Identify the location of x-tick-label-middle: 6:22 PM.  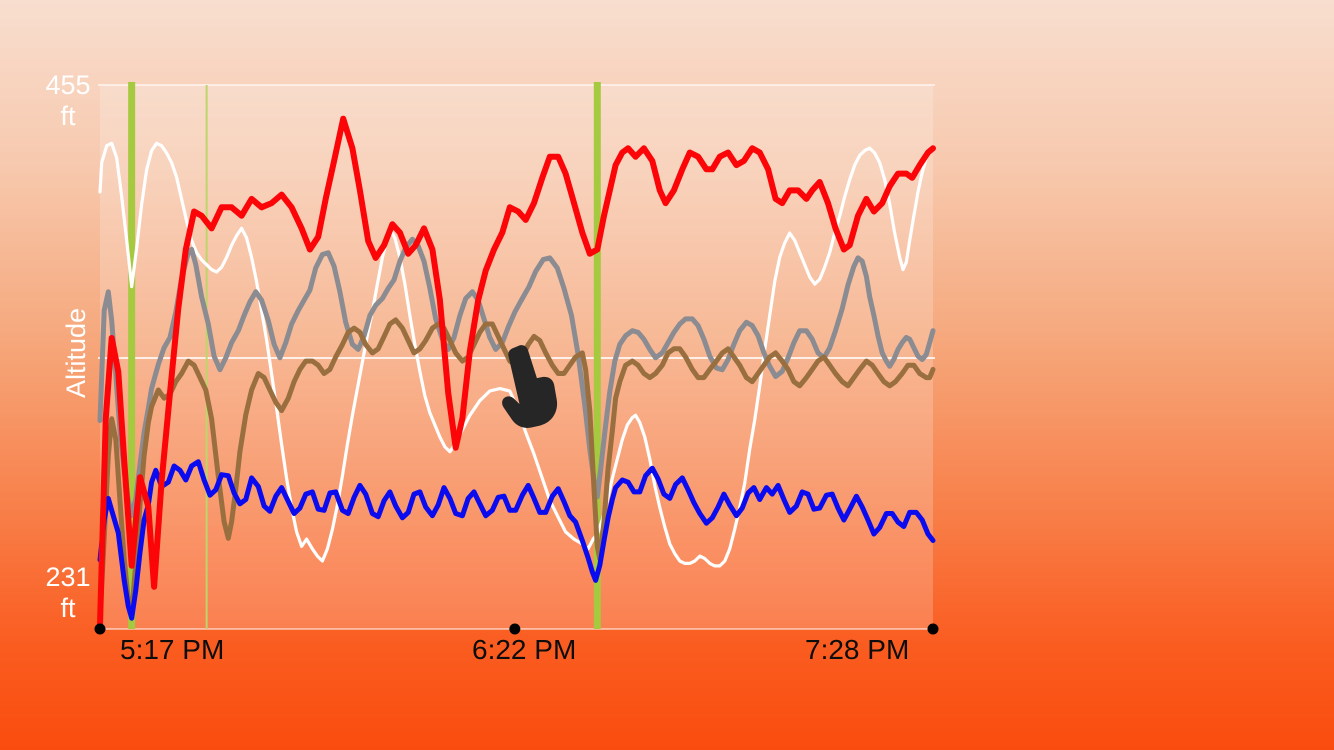
(524, 649).